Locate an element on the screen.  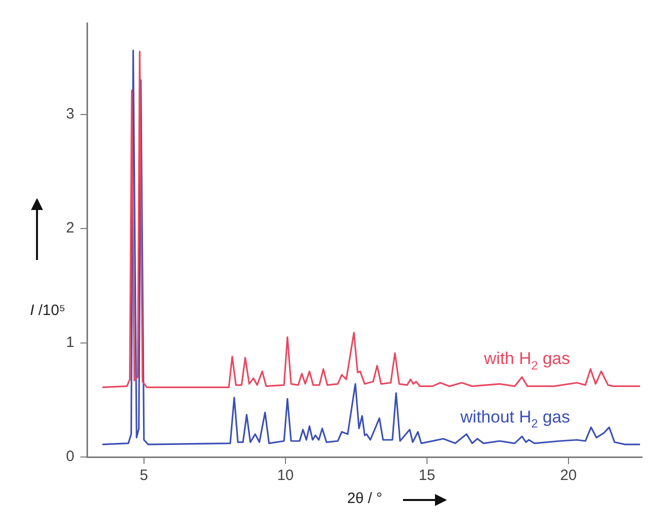
x-tick-label: 10 is located at coordinates (285, 475).